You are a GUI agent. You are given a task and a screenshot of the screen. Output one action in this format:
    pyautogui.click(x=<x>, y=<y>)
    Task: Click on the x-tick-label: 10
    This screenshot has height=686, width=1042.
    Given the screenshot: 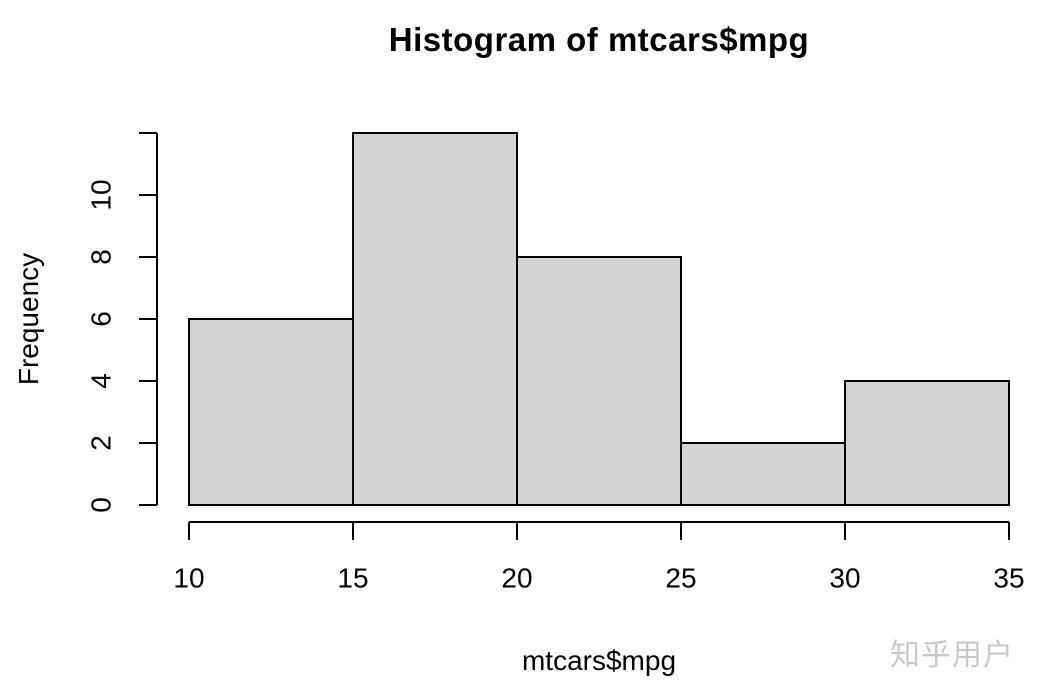 What is the action you would take?
    pyautogui.click(x=188, y=578)
    